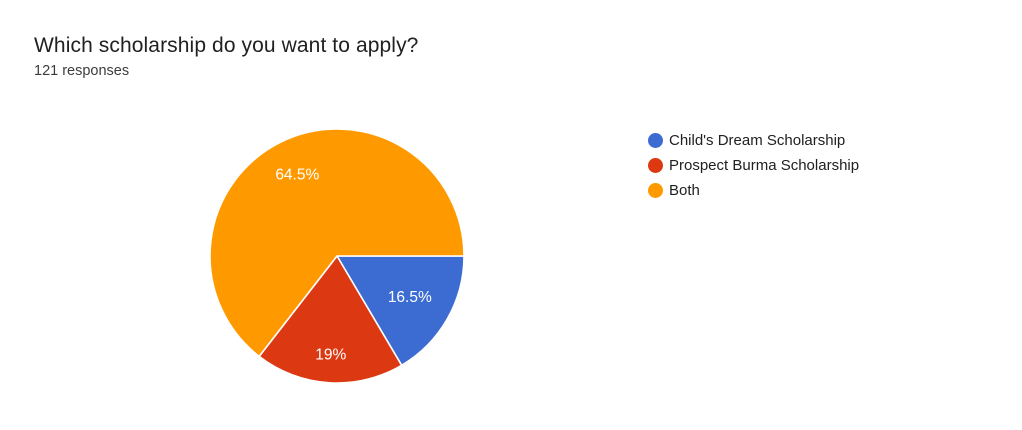  I want to click on legend-item-both: Both, so click(753, 190).